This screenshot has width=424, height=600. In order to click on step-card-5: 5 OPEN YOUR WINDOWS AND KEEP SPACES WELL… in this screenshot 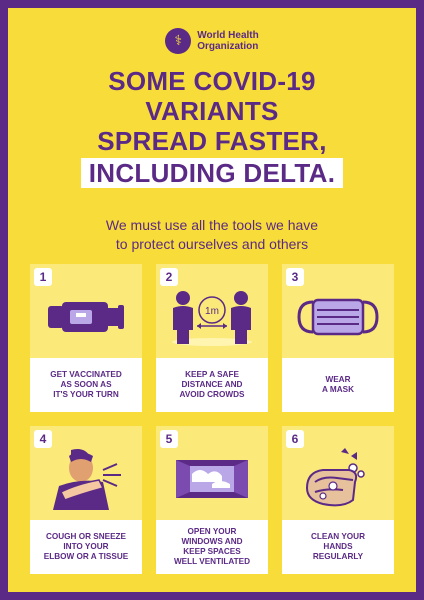, I will do `click(212, 500)`.